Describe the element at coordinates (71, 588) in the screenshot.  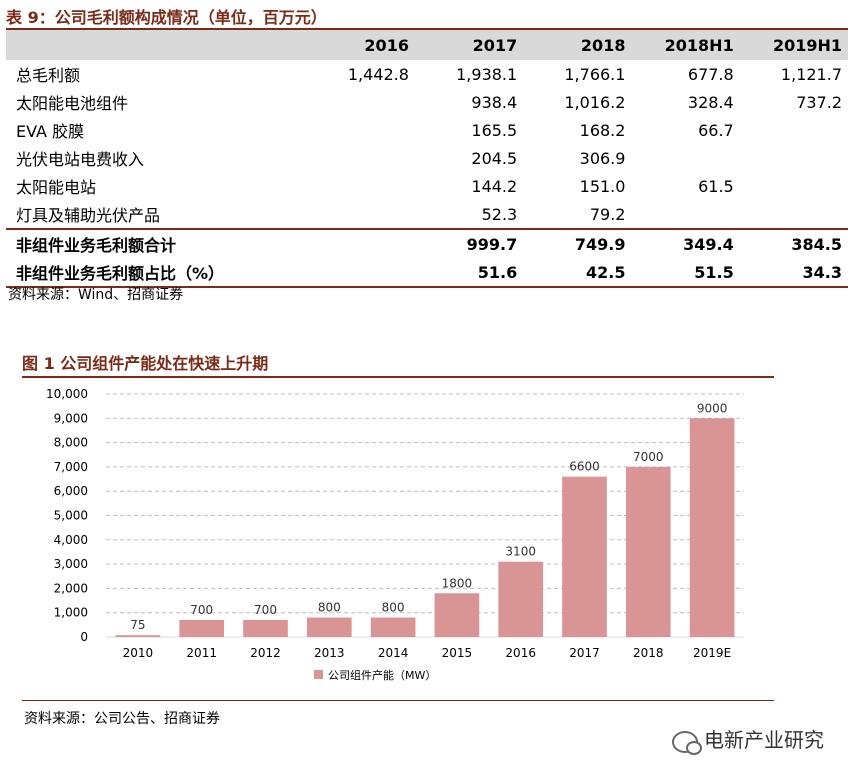
I see `y-tick-label: 2,000` at that location.